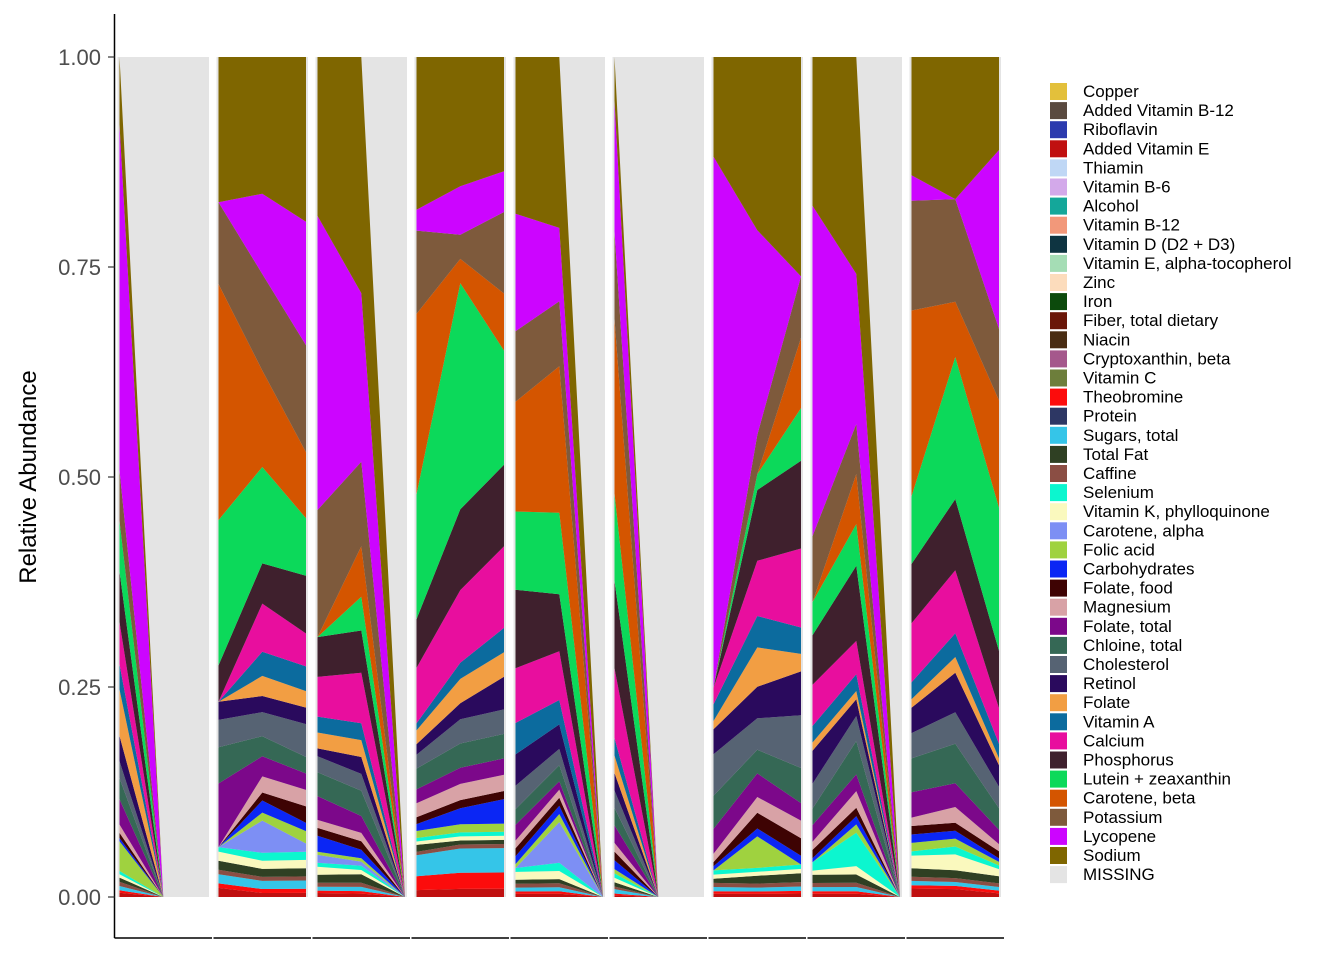 Image resolution: width=1344 pixels, height=960 pixels. What do you see at coordinates (1106, 339) in the screenshot?
I see `legend-label: Niacin` at bounding box center [1106, 339].